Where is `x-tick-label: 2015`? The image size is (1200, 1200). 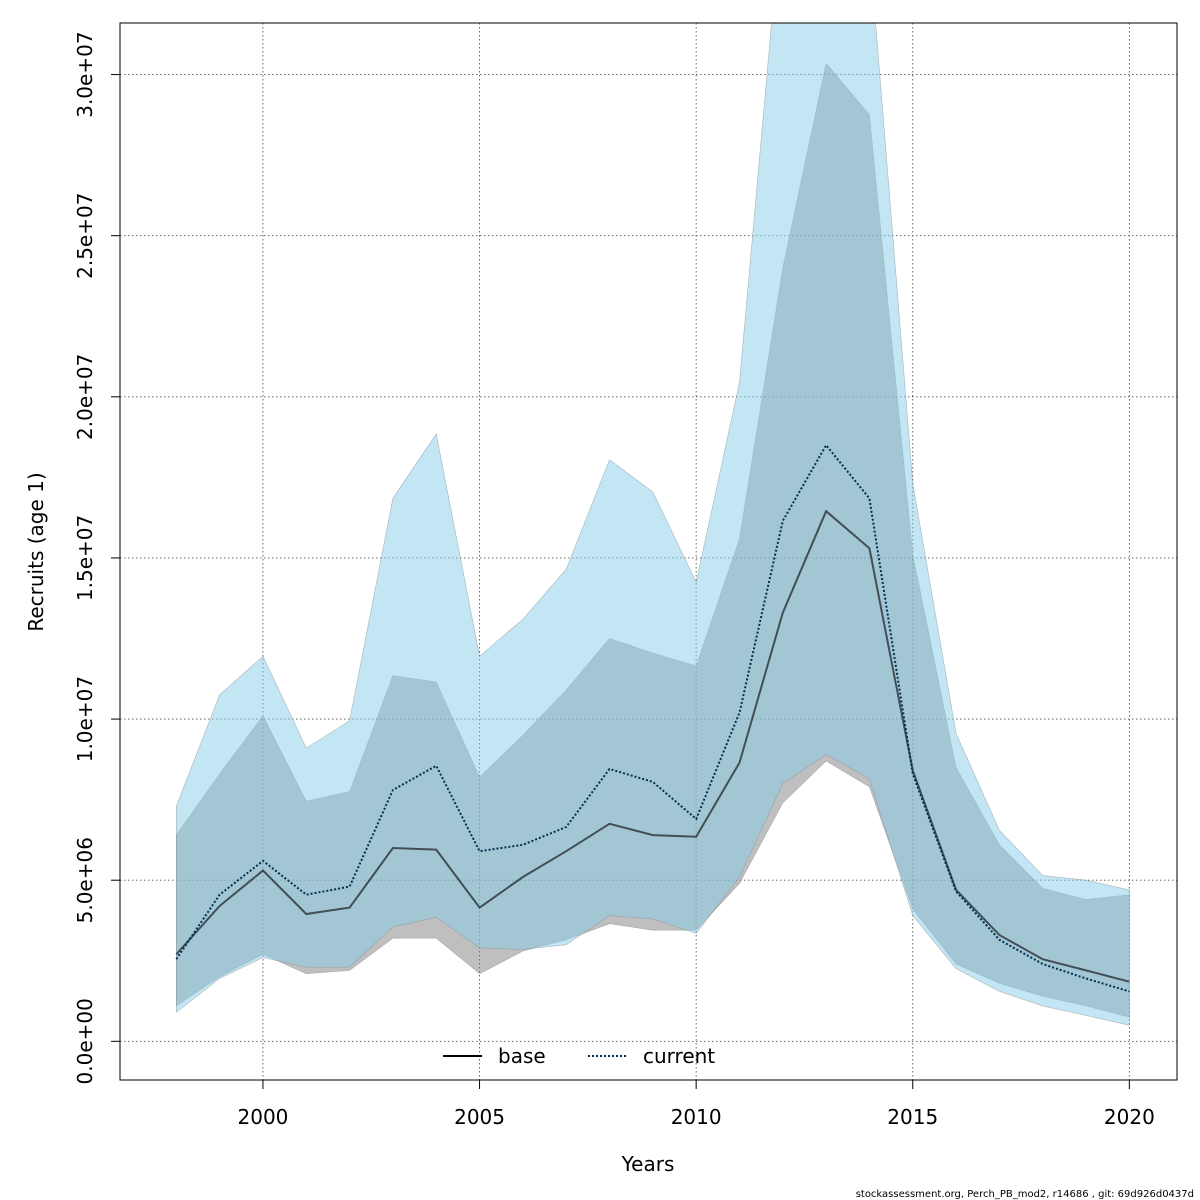
x-tick-label: 2015 is located at coordinates (912, 1117).